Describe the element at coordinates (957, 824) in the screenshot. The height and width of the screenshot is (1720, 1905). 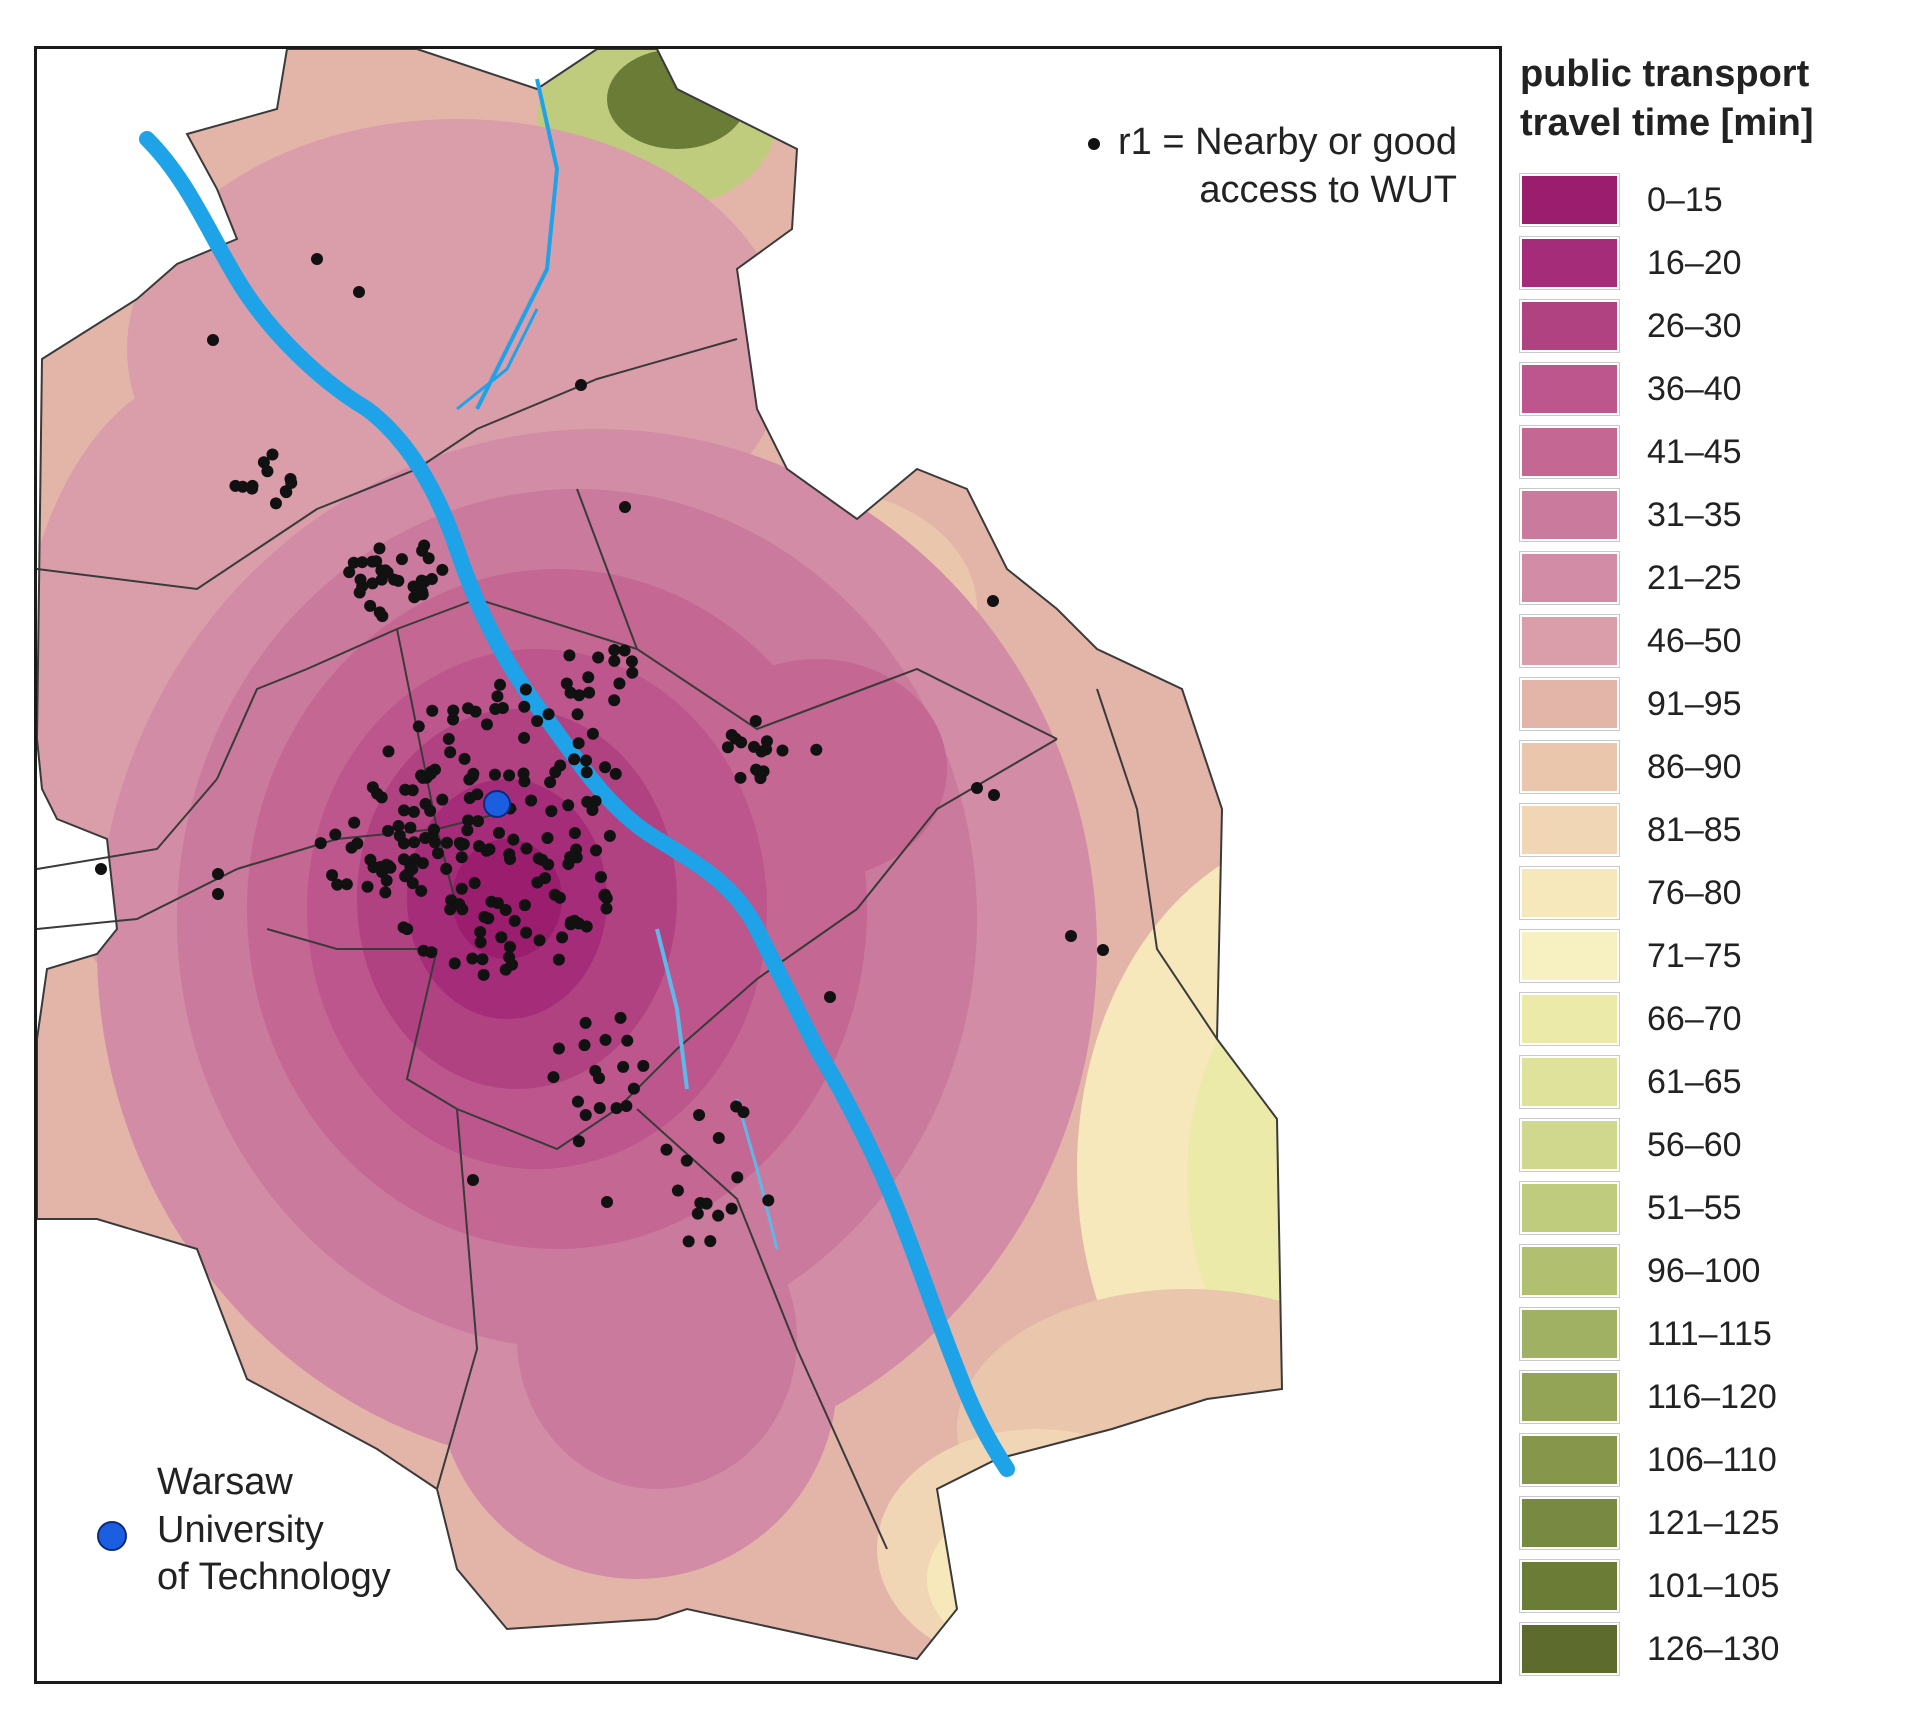
I see `boundary-praga-south` at that location.